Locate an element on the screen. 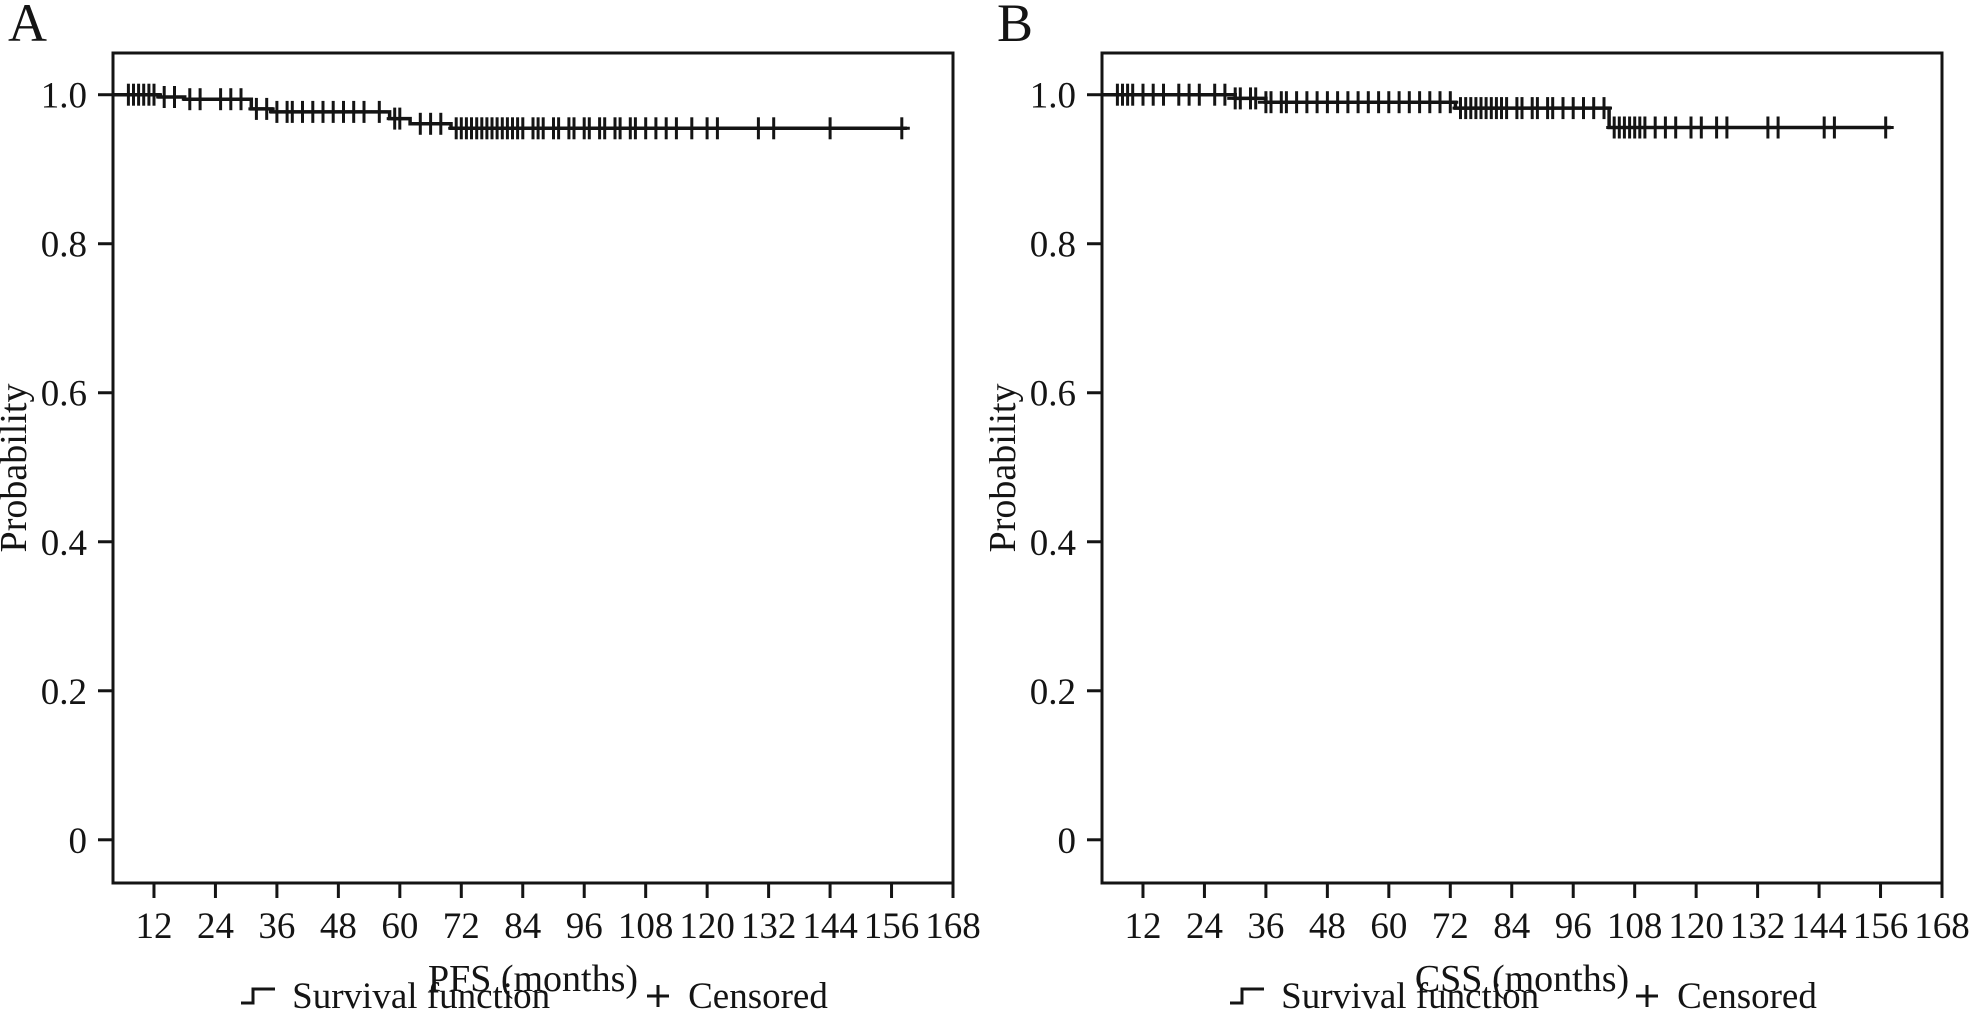 The height and width of the screenshot is (1018, 1979). legend-a: Survival function Censored is located at coordinates (533, 996).